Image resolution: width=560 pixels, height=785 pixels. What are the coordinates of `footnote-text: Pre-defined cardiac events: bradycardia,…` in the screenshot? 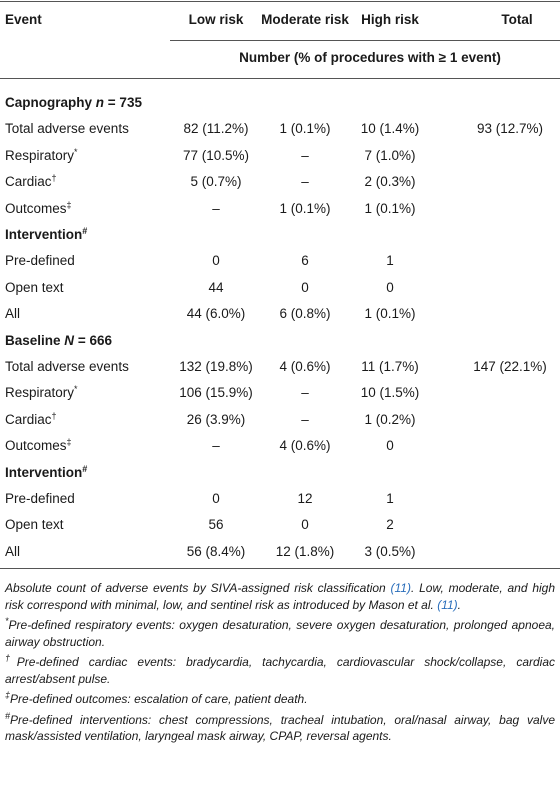 It's located at (280, 670).